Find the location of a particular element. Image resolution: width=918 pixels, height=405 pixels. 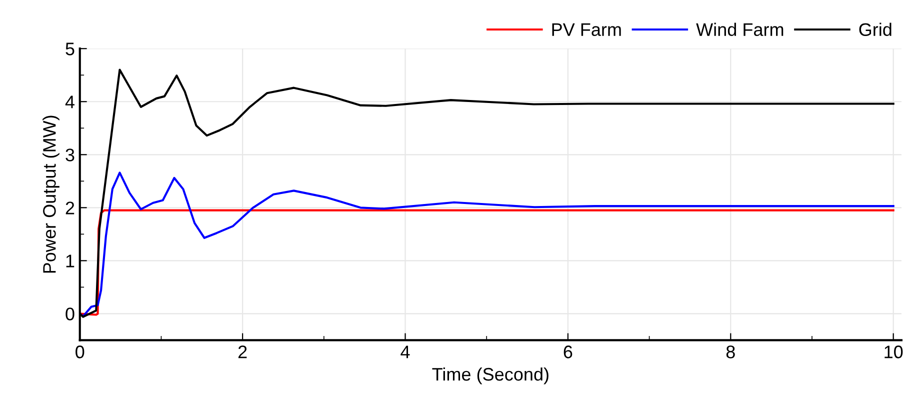

legend-label: Grid is located at coordinates (875, 29).